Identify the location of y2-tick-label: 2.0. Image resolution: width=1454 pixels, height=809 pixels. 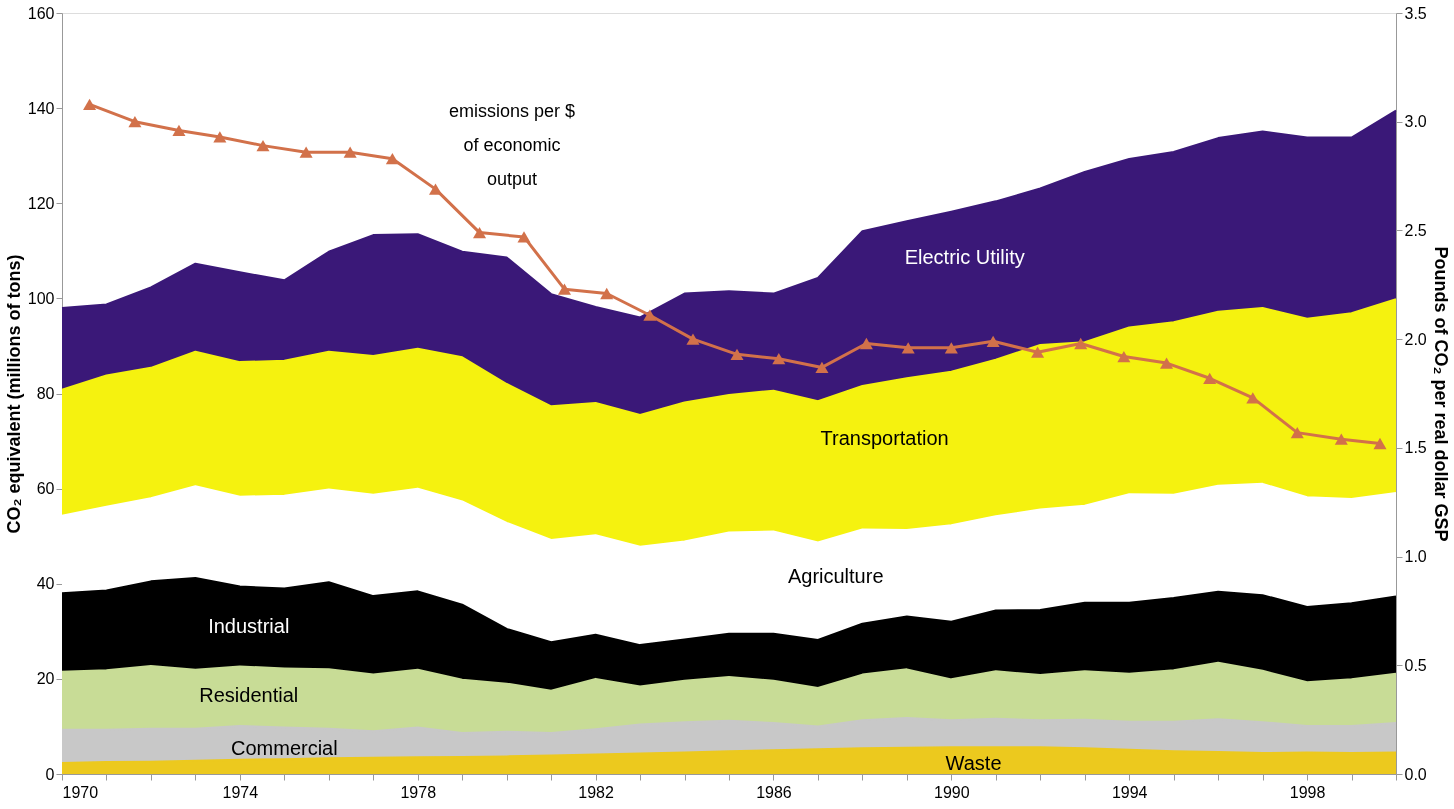
(1415, 339).